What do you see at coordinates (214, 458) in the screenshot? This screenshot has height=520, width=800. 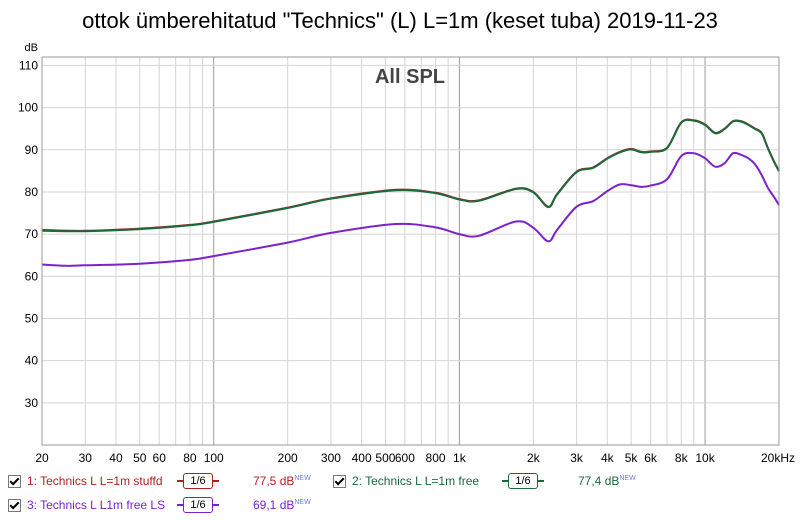 I see `x-tick-label: 100` at bounding box center [214, 458].